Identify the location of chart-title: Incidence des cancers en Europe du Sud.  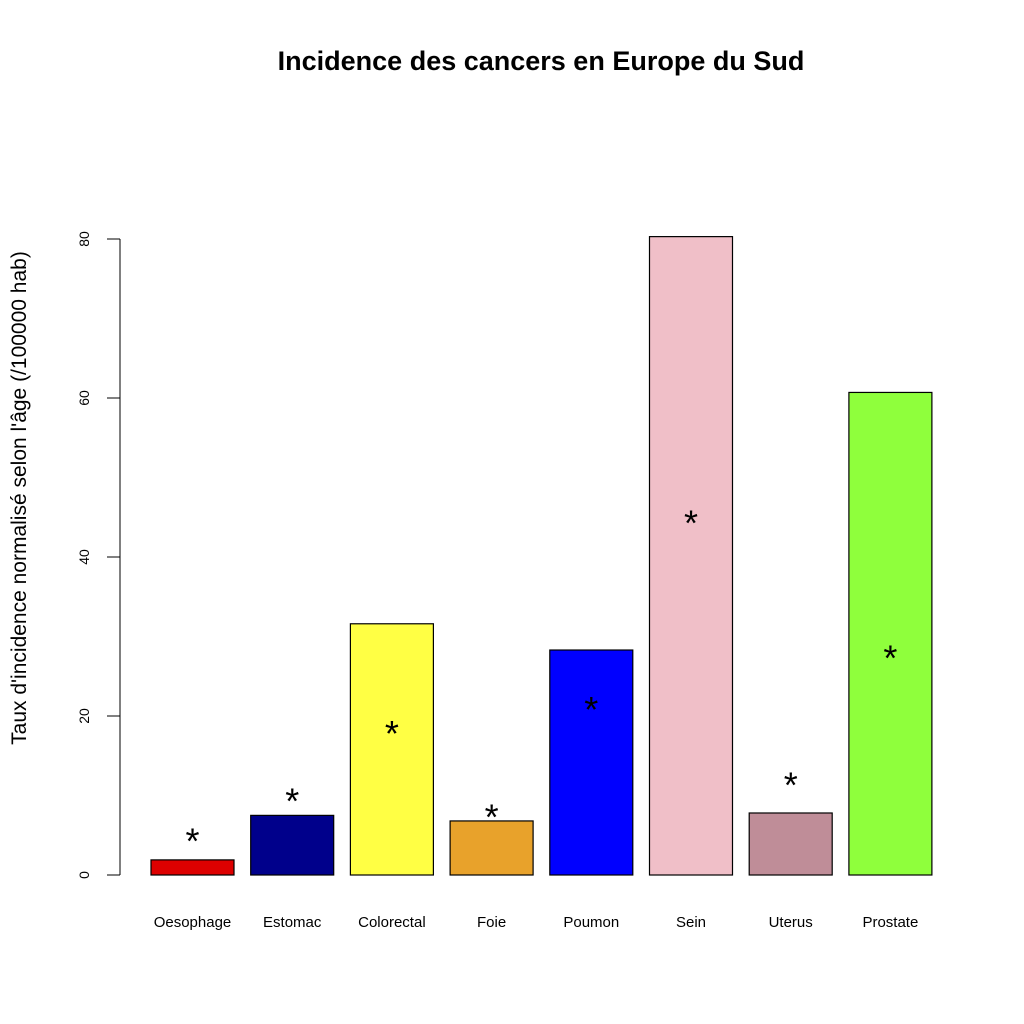
(541, 61).